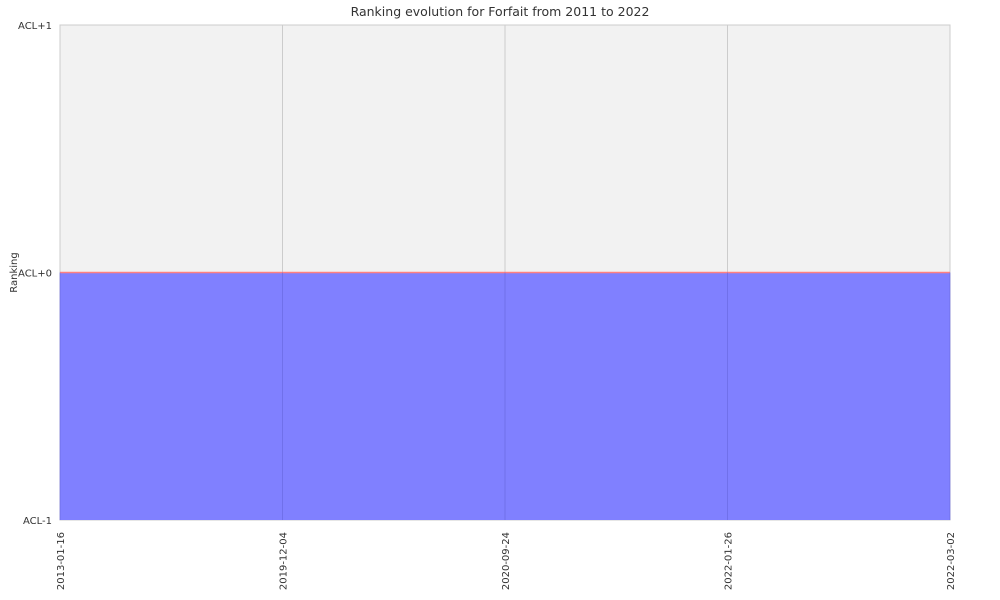 This screenshot has height=600, width=1000. I want to click on y-tick-label: ACL-1, so click(37, 521).